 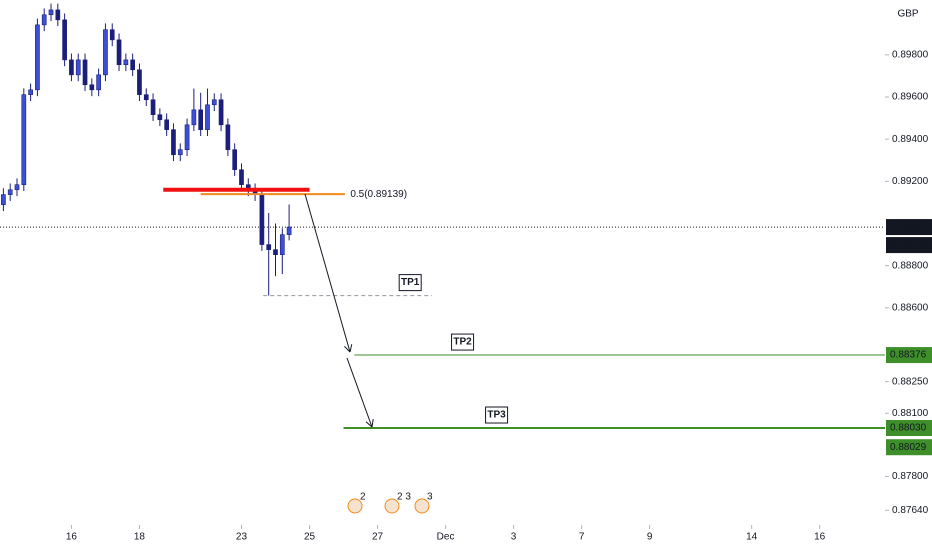 I want to click on countdown-tag, so click(x=909, y=245).